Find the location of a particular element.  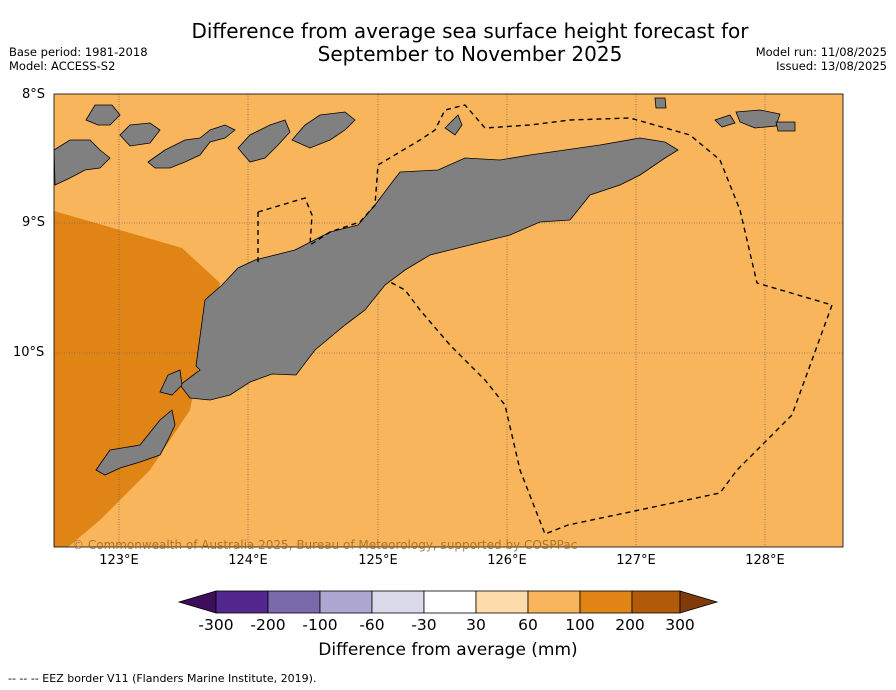

lakor-island is located at coordinates (758, 119).